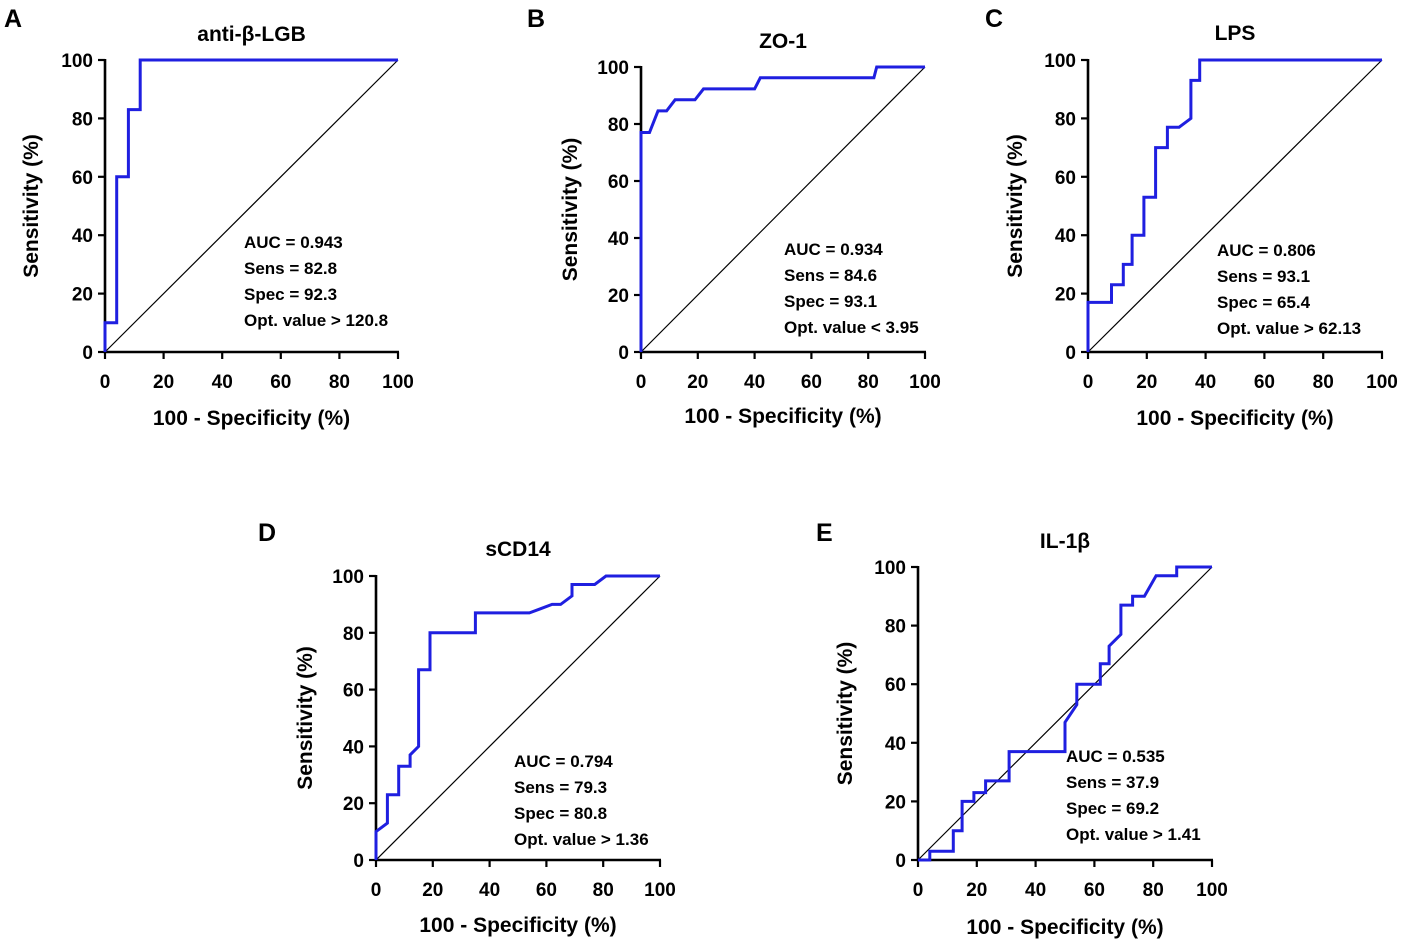  Describe the element at coordinates (251, 34) in the screenshot. I see `chart-title: anti-β-LGB` at that location.